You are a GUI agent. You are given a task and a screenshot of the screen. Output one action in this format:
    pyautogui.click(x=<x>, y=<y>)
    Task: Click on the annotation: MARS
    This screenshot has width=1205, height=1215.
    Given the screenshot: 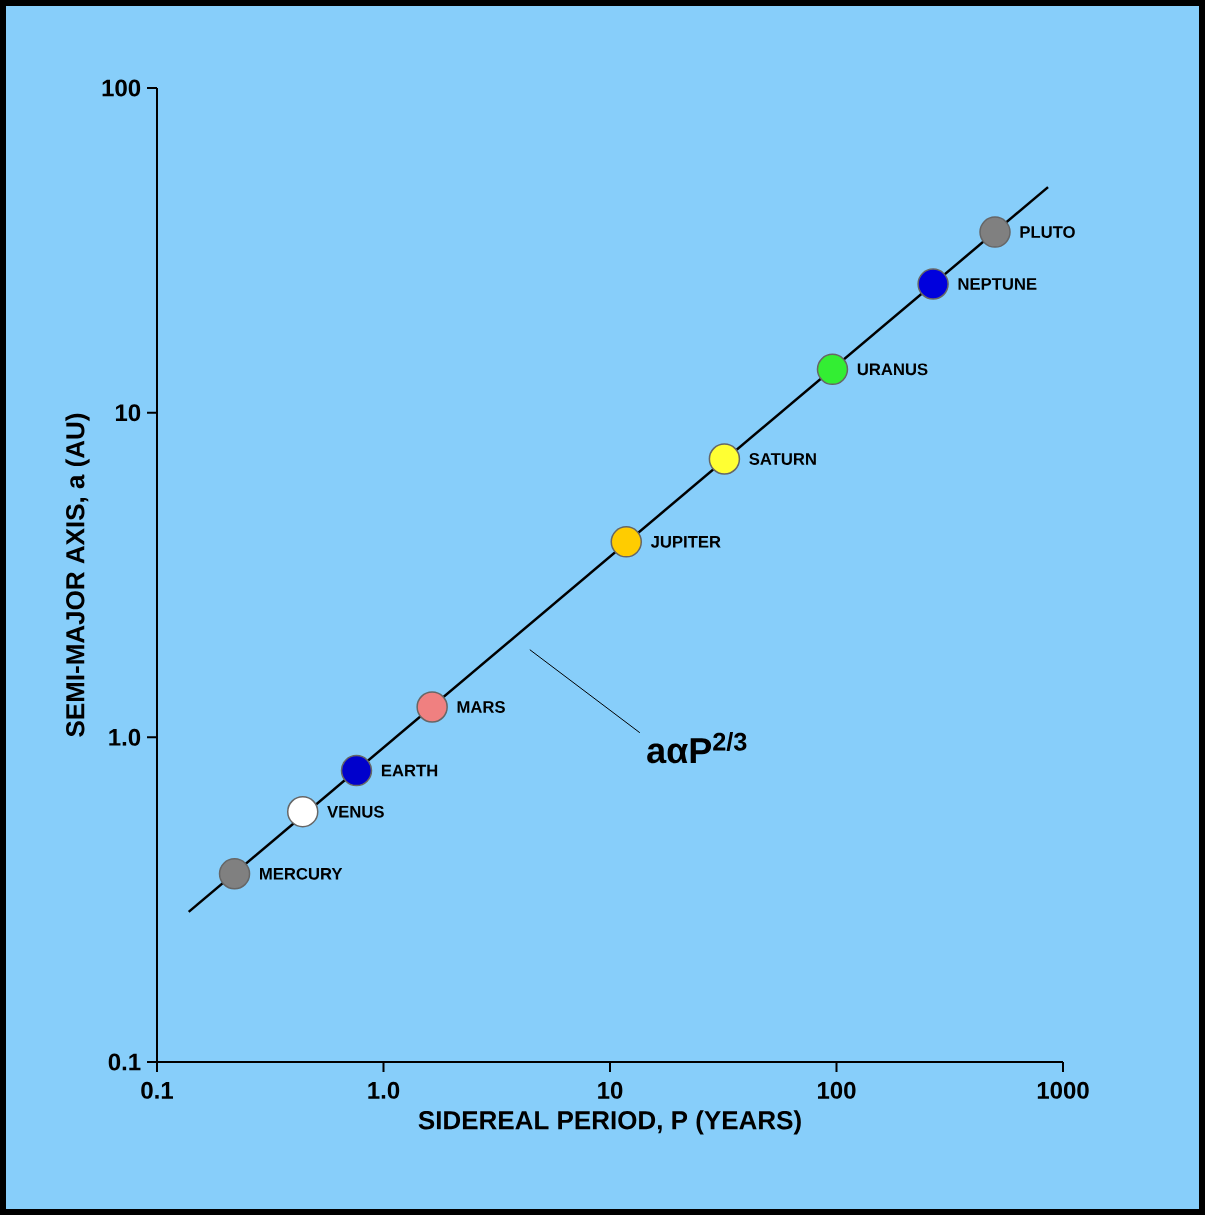 What is the action you would take?
    pyautogui.click(x=481, y=707)
    